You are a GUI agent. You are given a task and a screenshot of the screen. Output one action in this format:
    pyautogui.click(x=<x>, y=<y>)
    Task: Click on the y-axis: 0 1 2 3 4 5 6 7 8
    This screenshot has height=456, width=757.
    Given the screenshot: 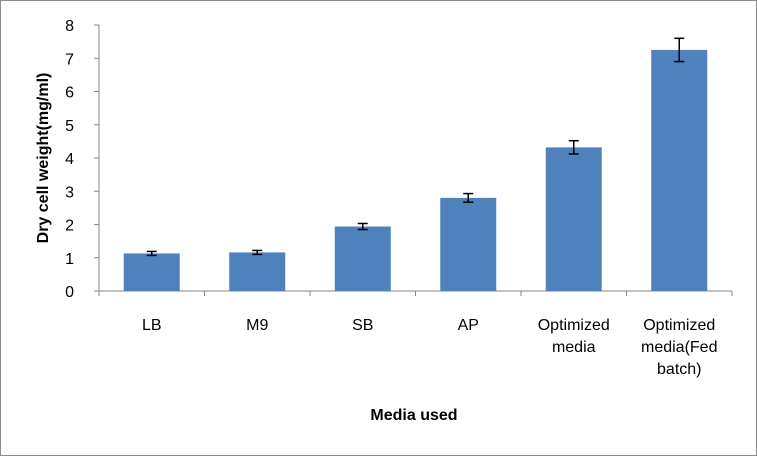 What is the action you would take?
    pyautogui.click(x=82, y=159)
    